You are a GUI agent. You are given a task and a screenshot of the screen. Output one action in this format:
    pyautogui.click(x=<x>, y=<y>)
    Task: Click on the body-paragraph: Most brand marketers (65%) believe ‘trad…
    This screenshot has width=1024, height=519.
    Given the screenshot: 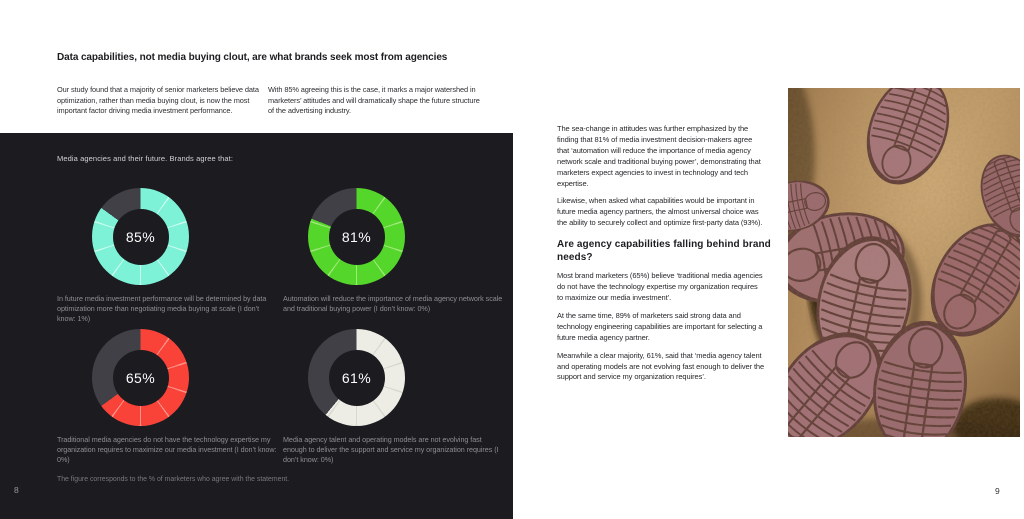 What is the action you would take?
    pyautogui.click(x=660, y=286)
    